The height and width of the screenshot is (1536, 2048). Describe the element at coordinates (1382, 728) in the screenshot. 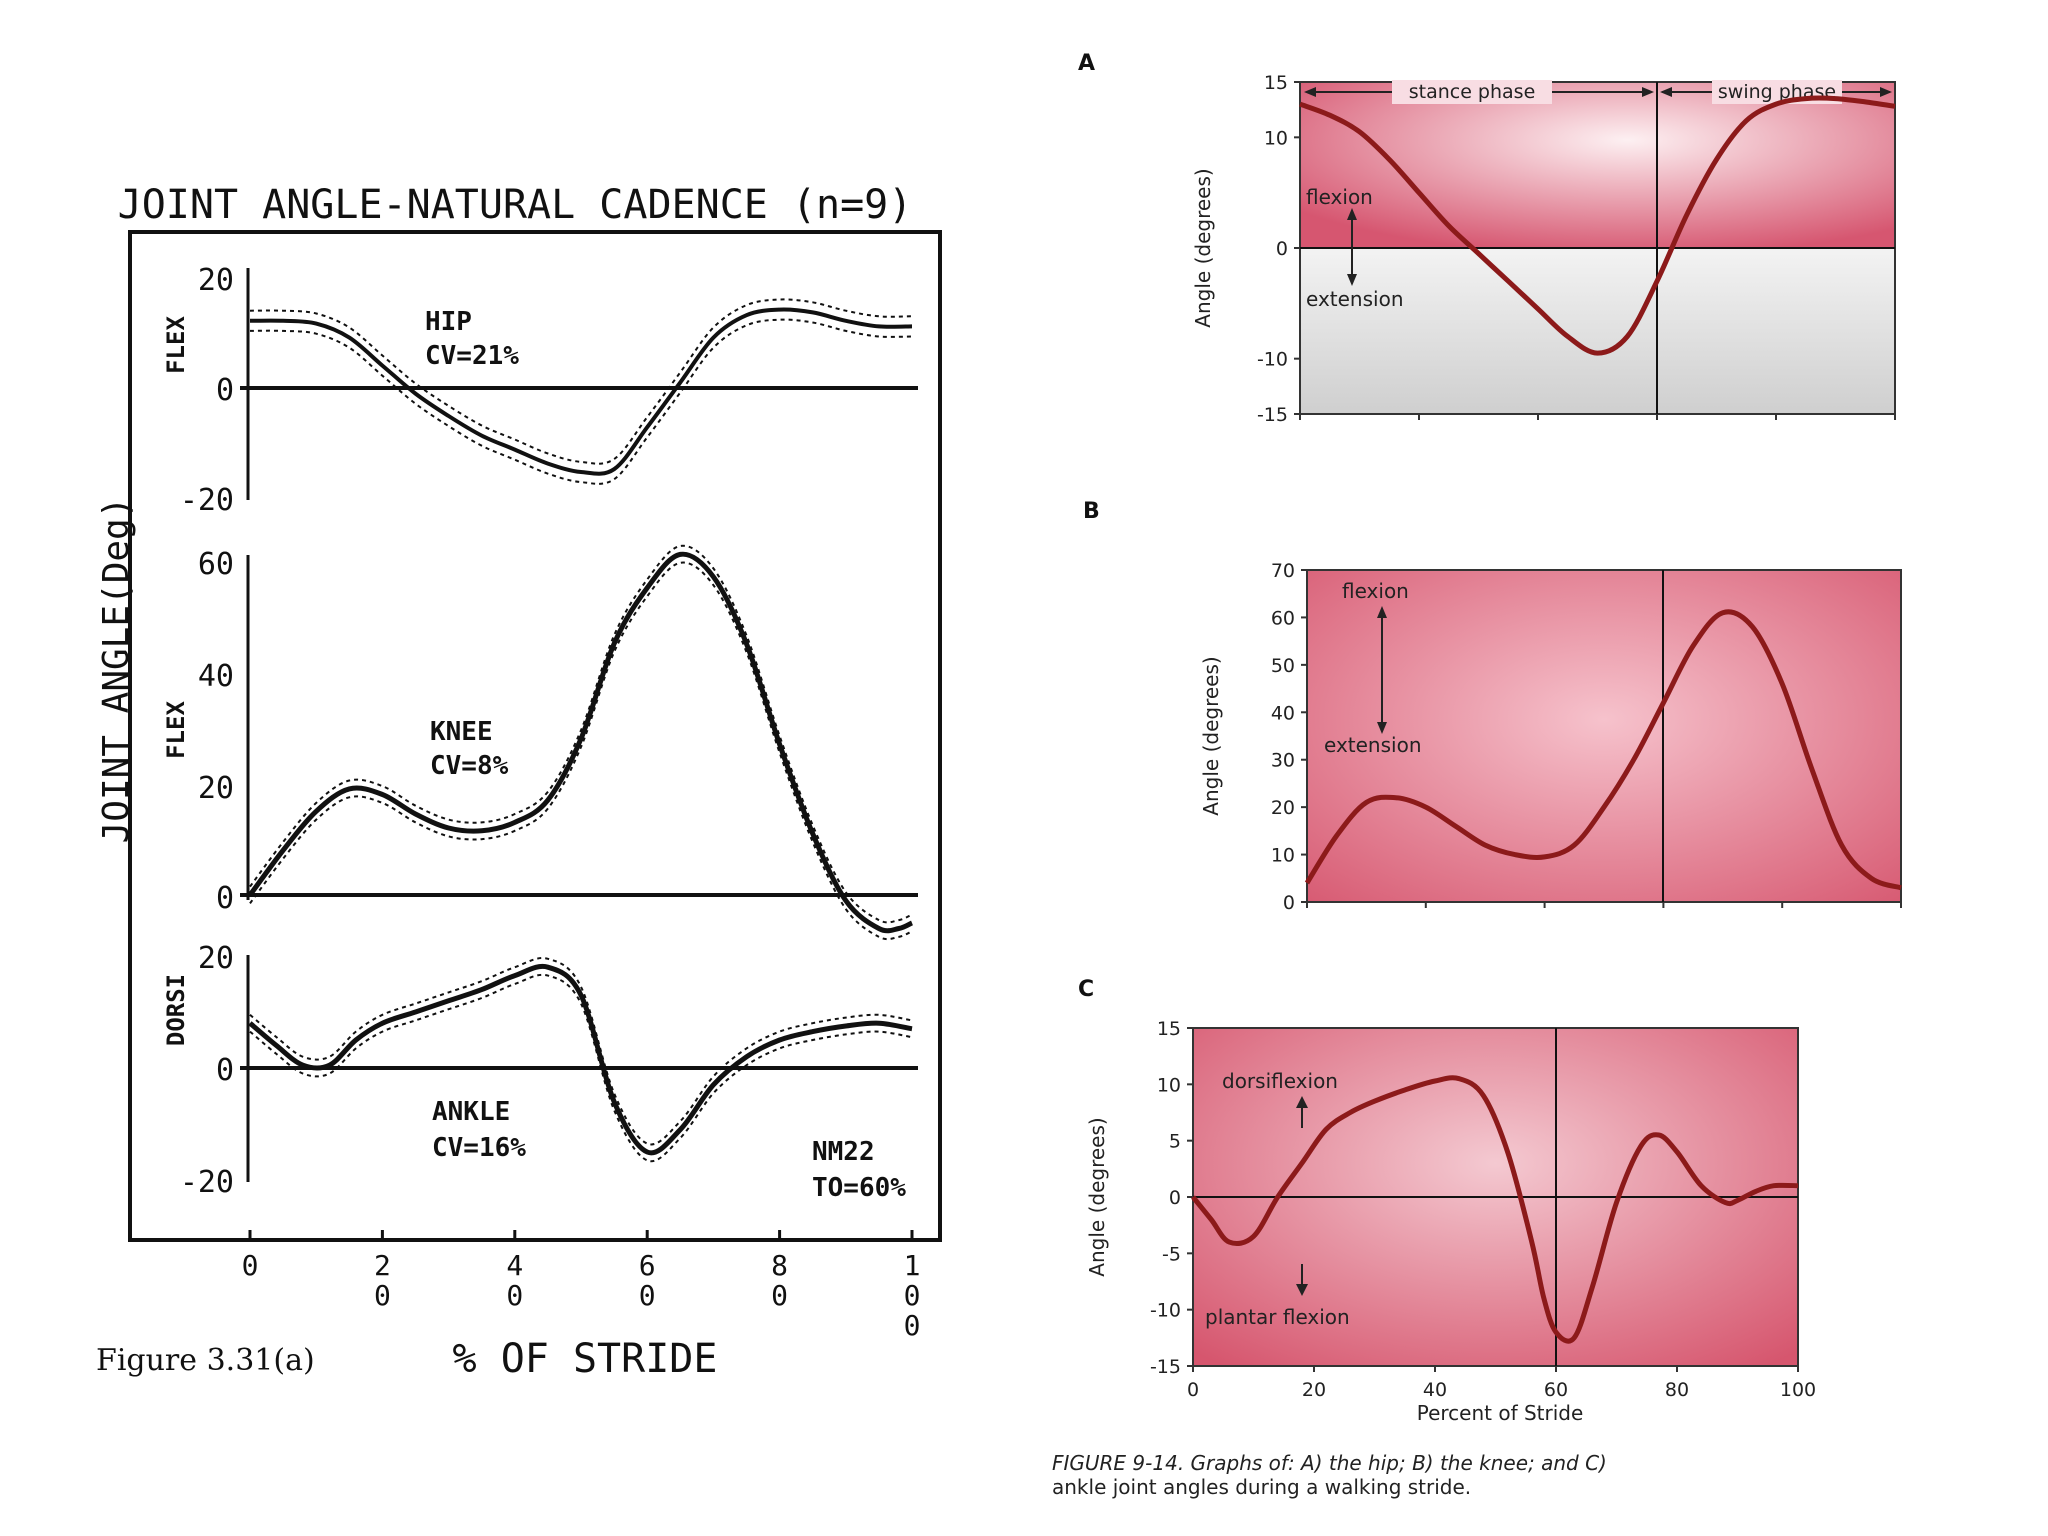

I see `right-knee-note-arrowhead-down` at that location.